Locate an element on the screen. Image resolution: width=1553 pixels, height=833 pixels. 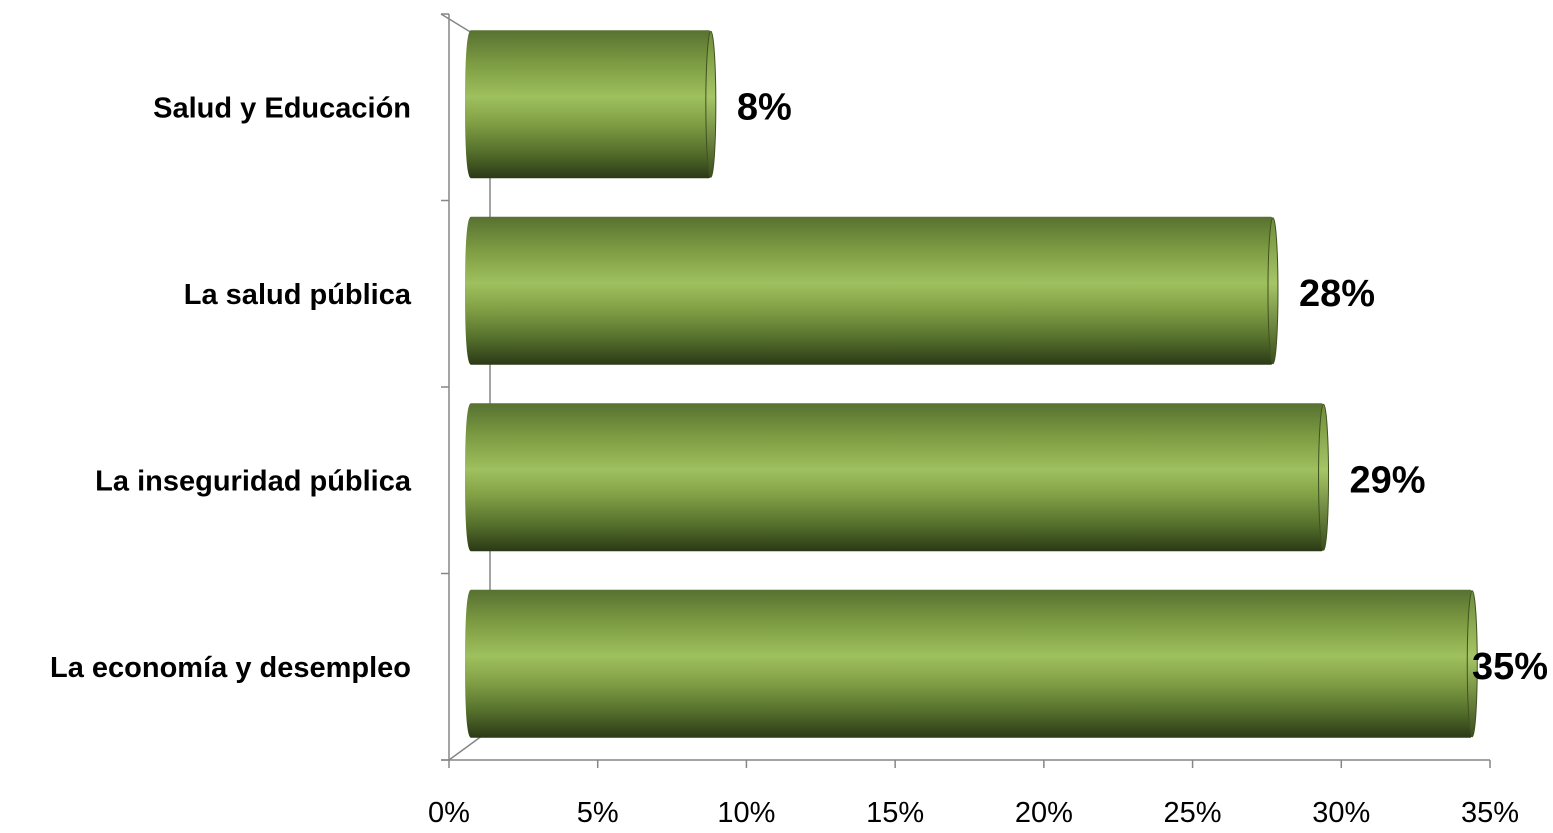
category-label: La salud pública is located at coordinates (298, 295).